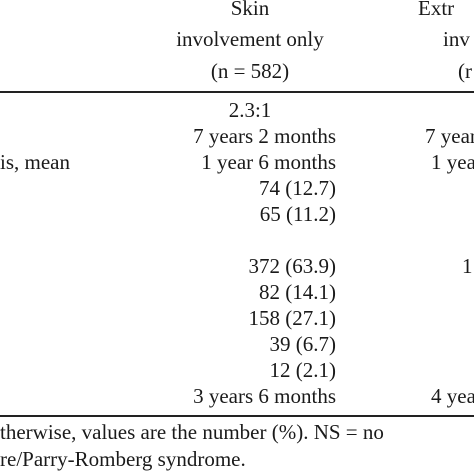  What do you see at coordinates (297, 292) in the screenshot?
I see `row-7-col2: 82 (14.1)` at bounding box center [297, 292].